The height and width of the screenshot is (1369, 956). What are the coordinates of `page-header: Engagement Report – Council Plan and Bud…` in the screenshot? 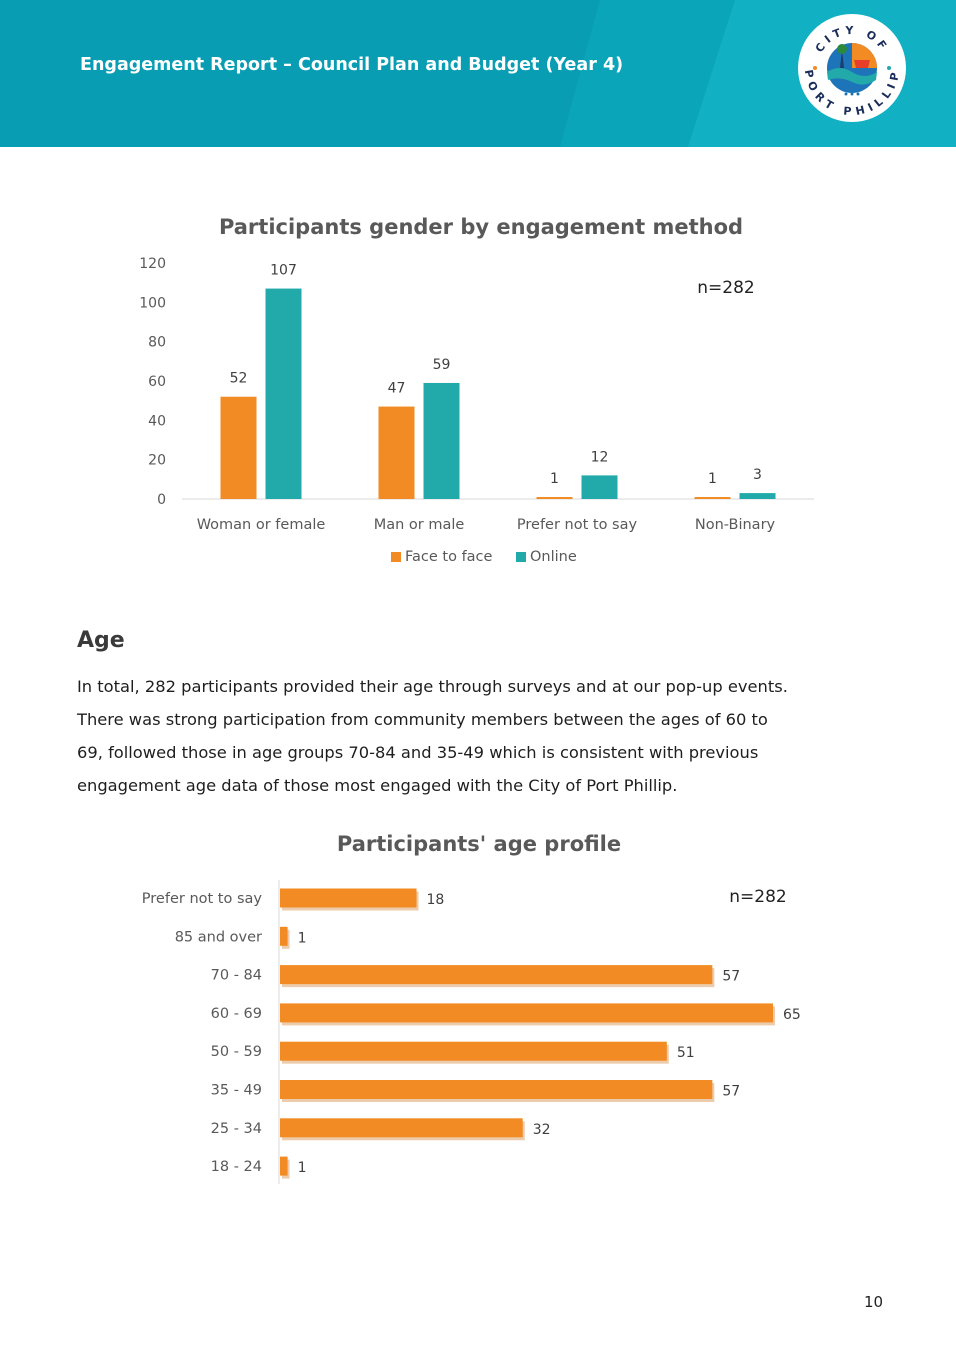 It's located at (478, 73).